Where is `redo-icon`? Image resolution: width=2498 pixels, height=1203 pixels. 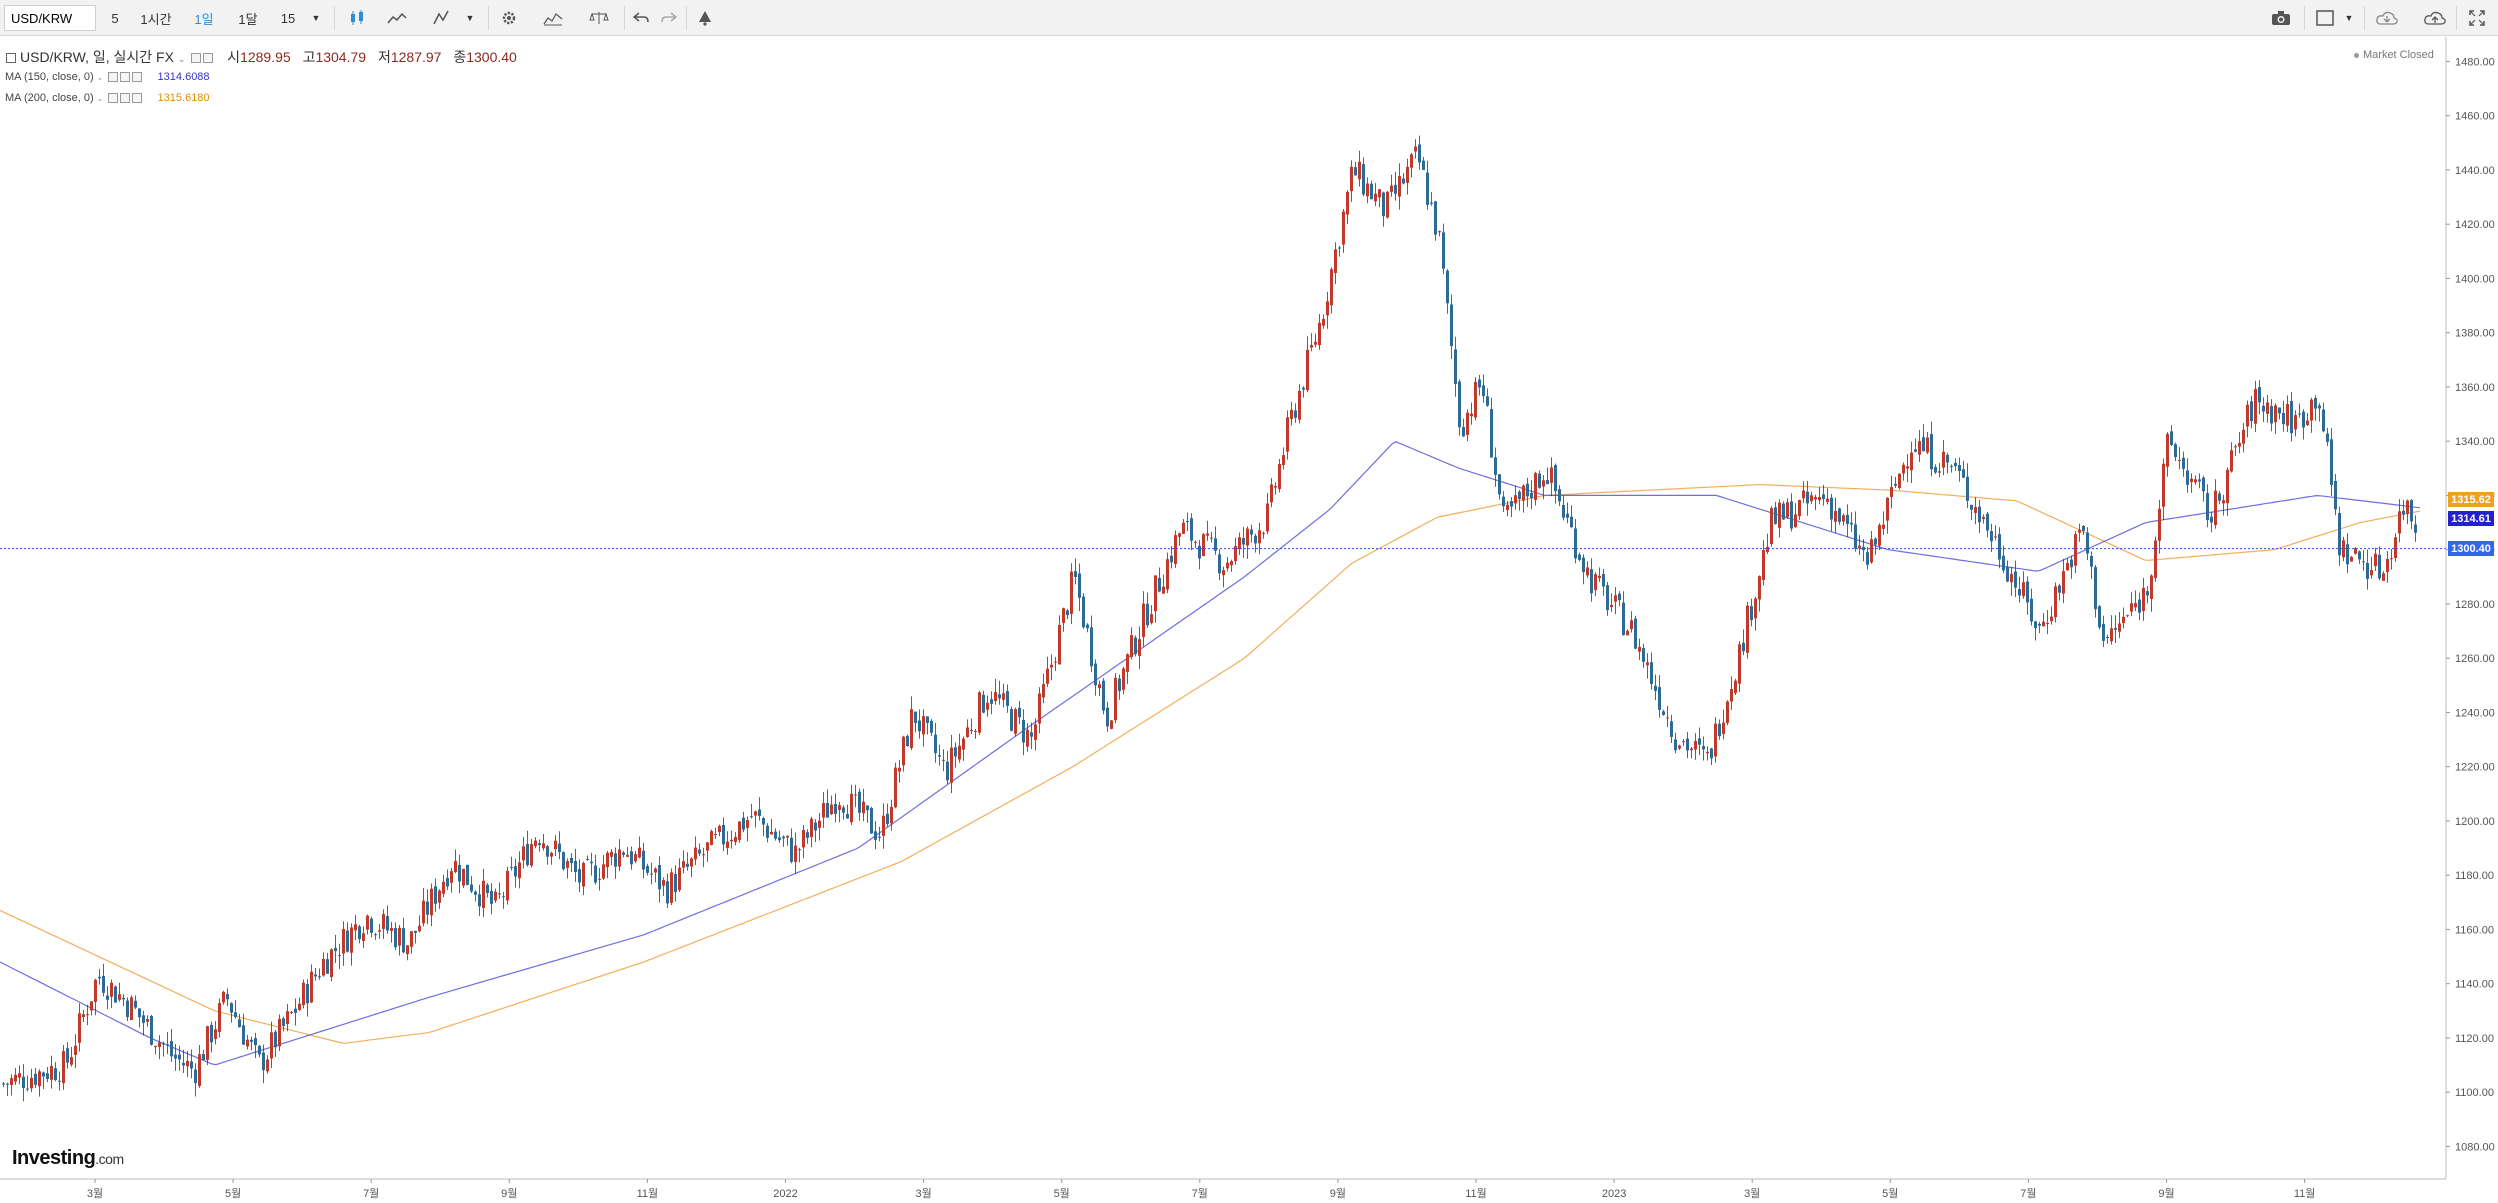 redo-icon is located at coordinates (669, 18).